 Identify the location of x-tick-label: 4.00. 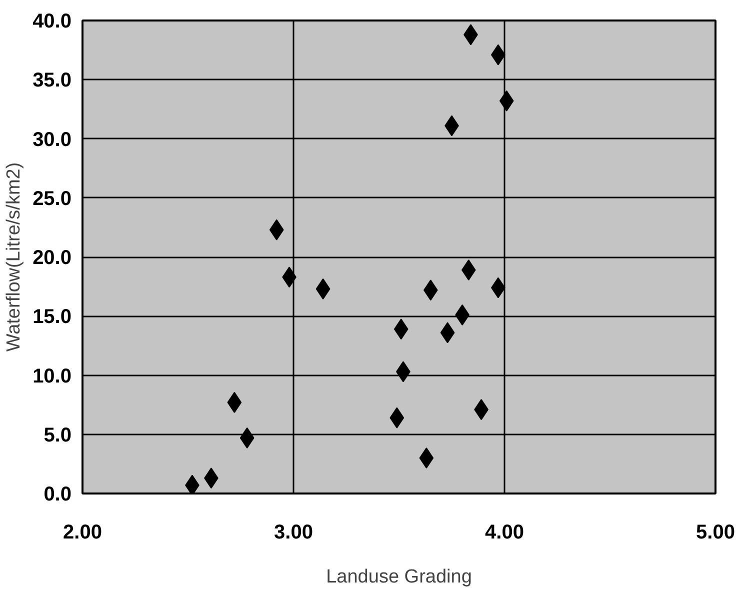
(504, 533).